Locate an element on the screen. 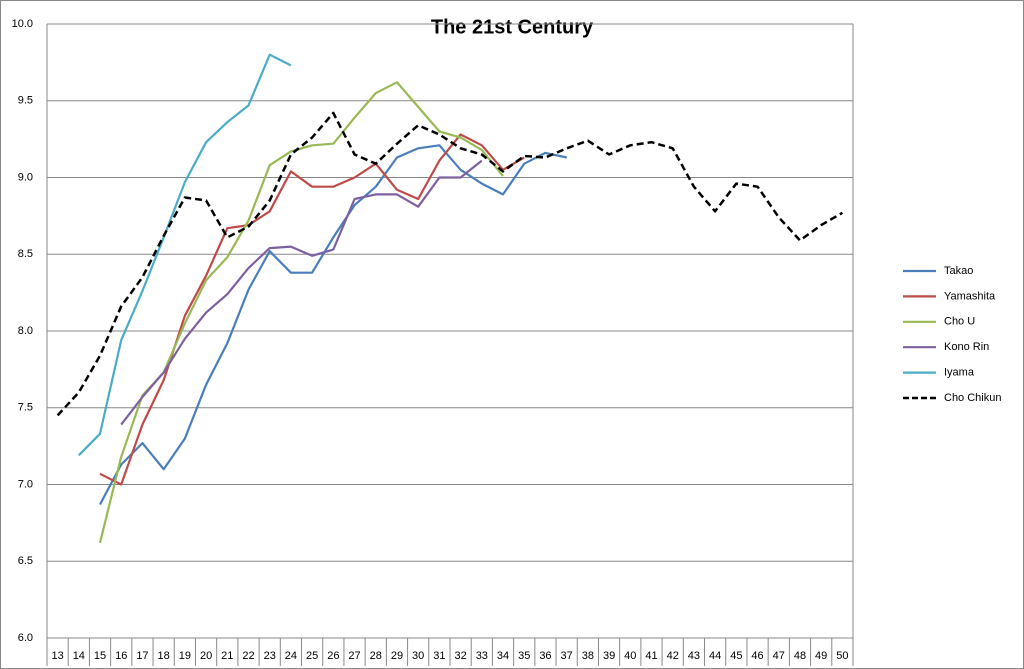 Image resolution: width=1024 pixels, height=669 pixels. x-tick-label: 25 is located at coordinates (312, 656).